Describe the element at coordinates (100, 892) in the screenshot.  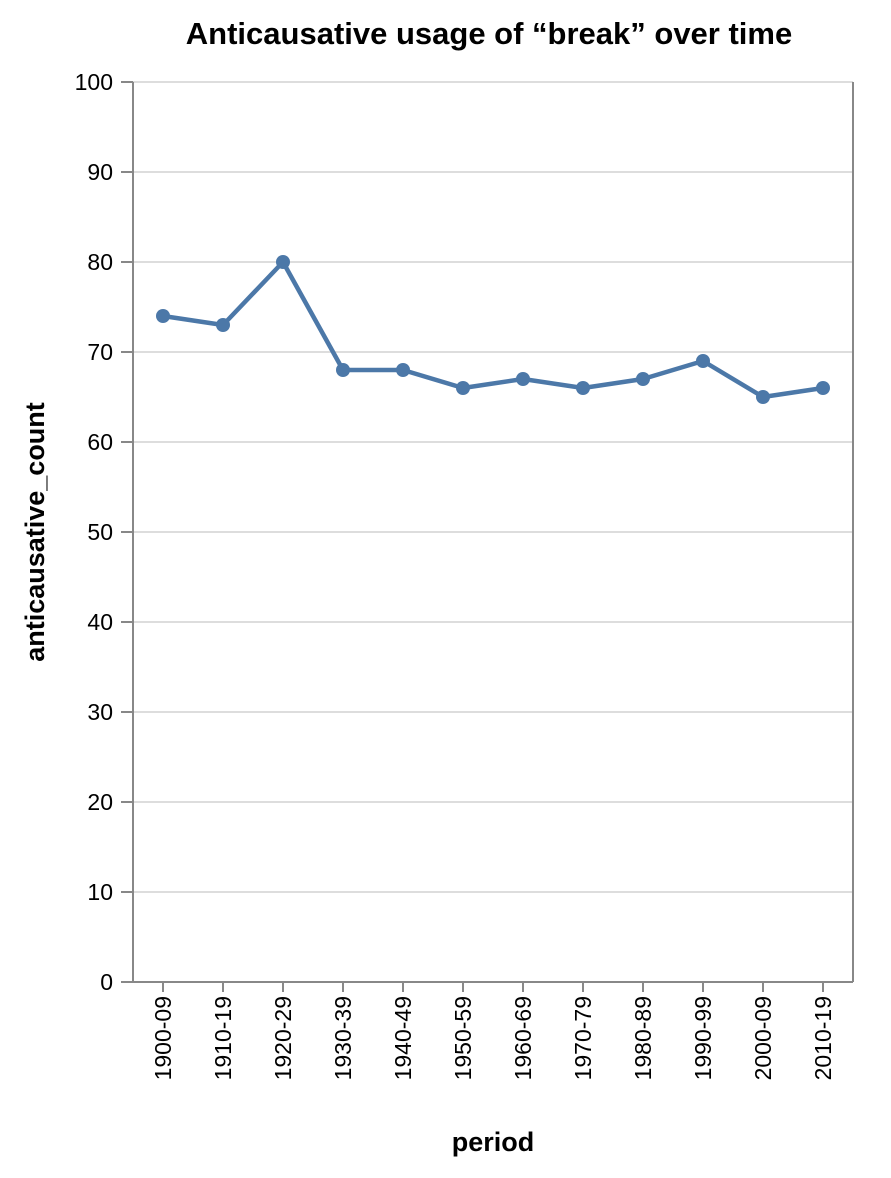
I see `y-tick-label: 10` at that location.